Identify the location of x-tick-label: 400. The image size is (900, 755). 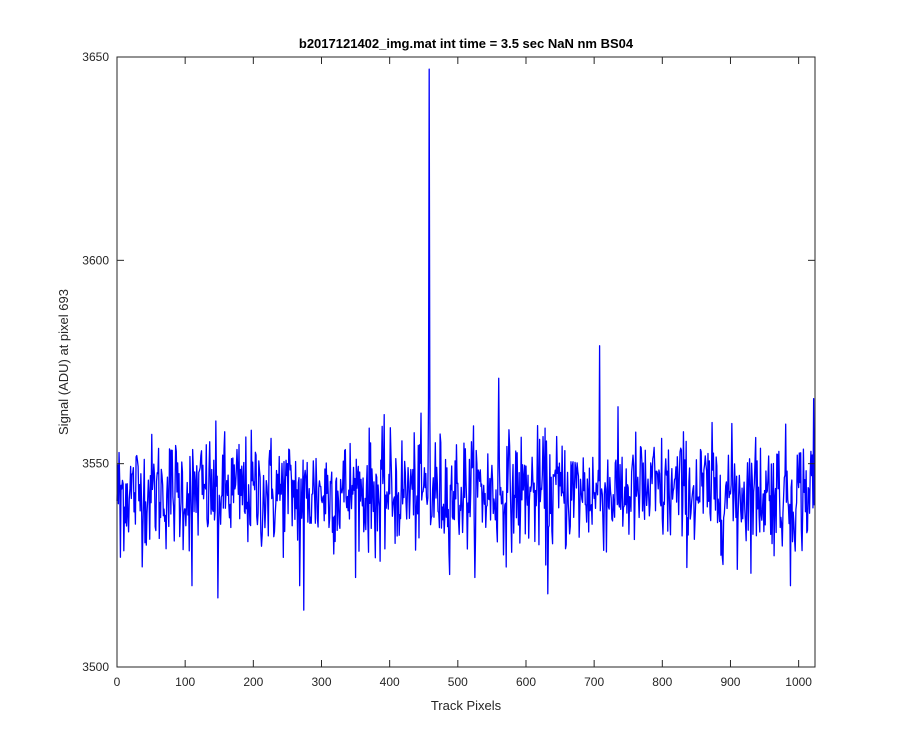
(390, 682).